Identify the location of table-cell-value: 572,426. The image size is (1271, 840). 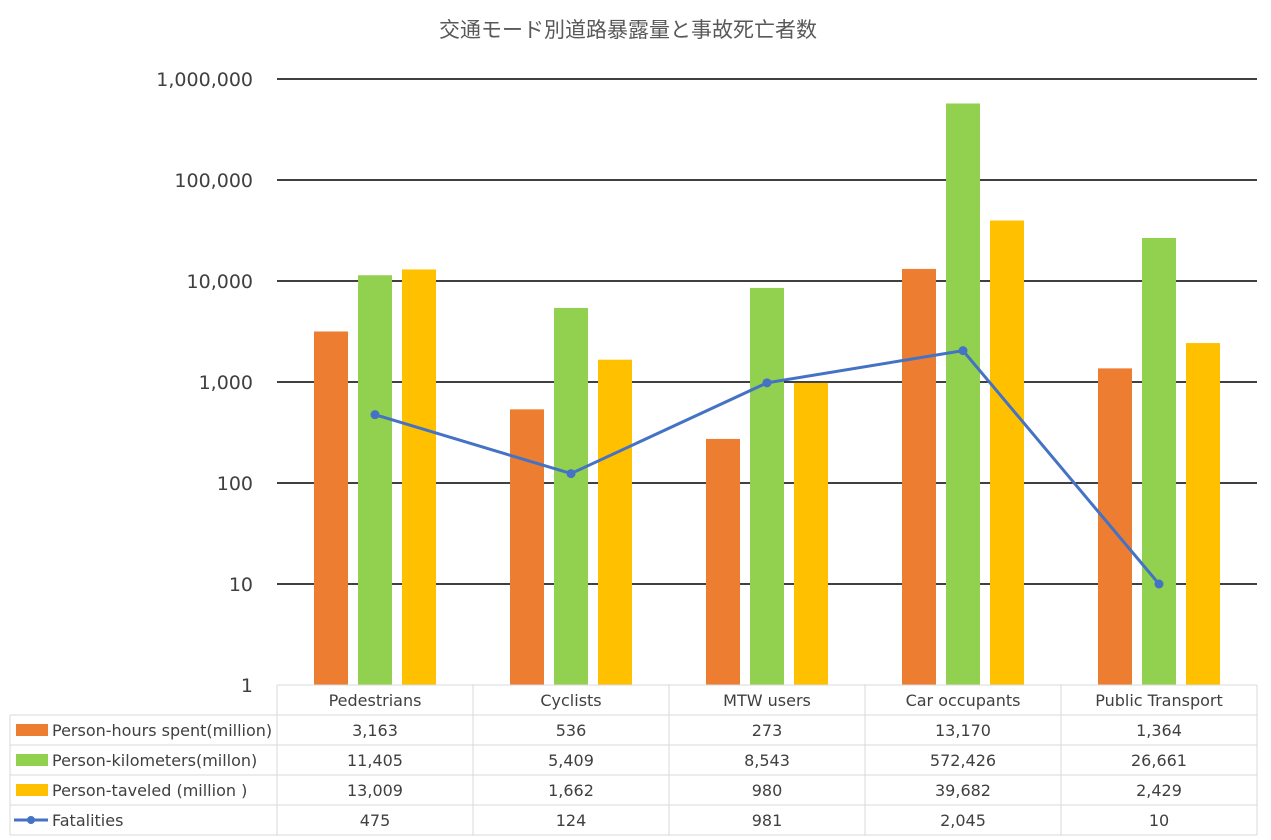
(963, 760).